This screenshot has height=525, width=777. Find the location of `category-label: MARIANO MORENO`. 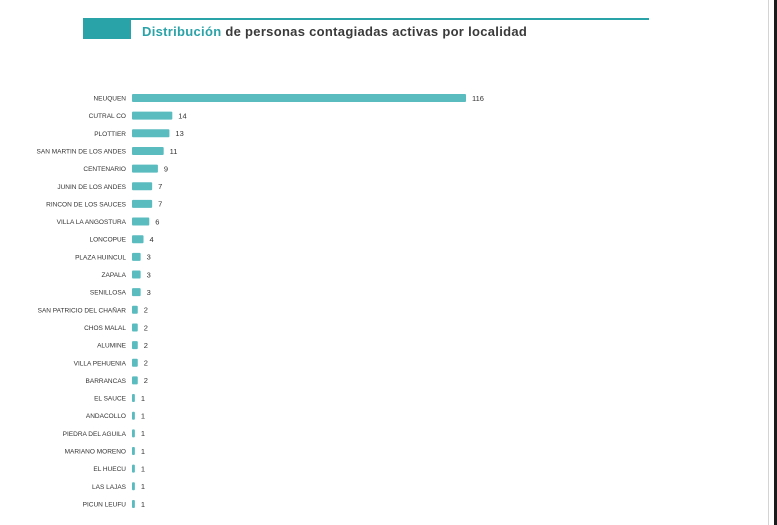

category-label: MARIANO MORENO is located at coordinates (95, 452).